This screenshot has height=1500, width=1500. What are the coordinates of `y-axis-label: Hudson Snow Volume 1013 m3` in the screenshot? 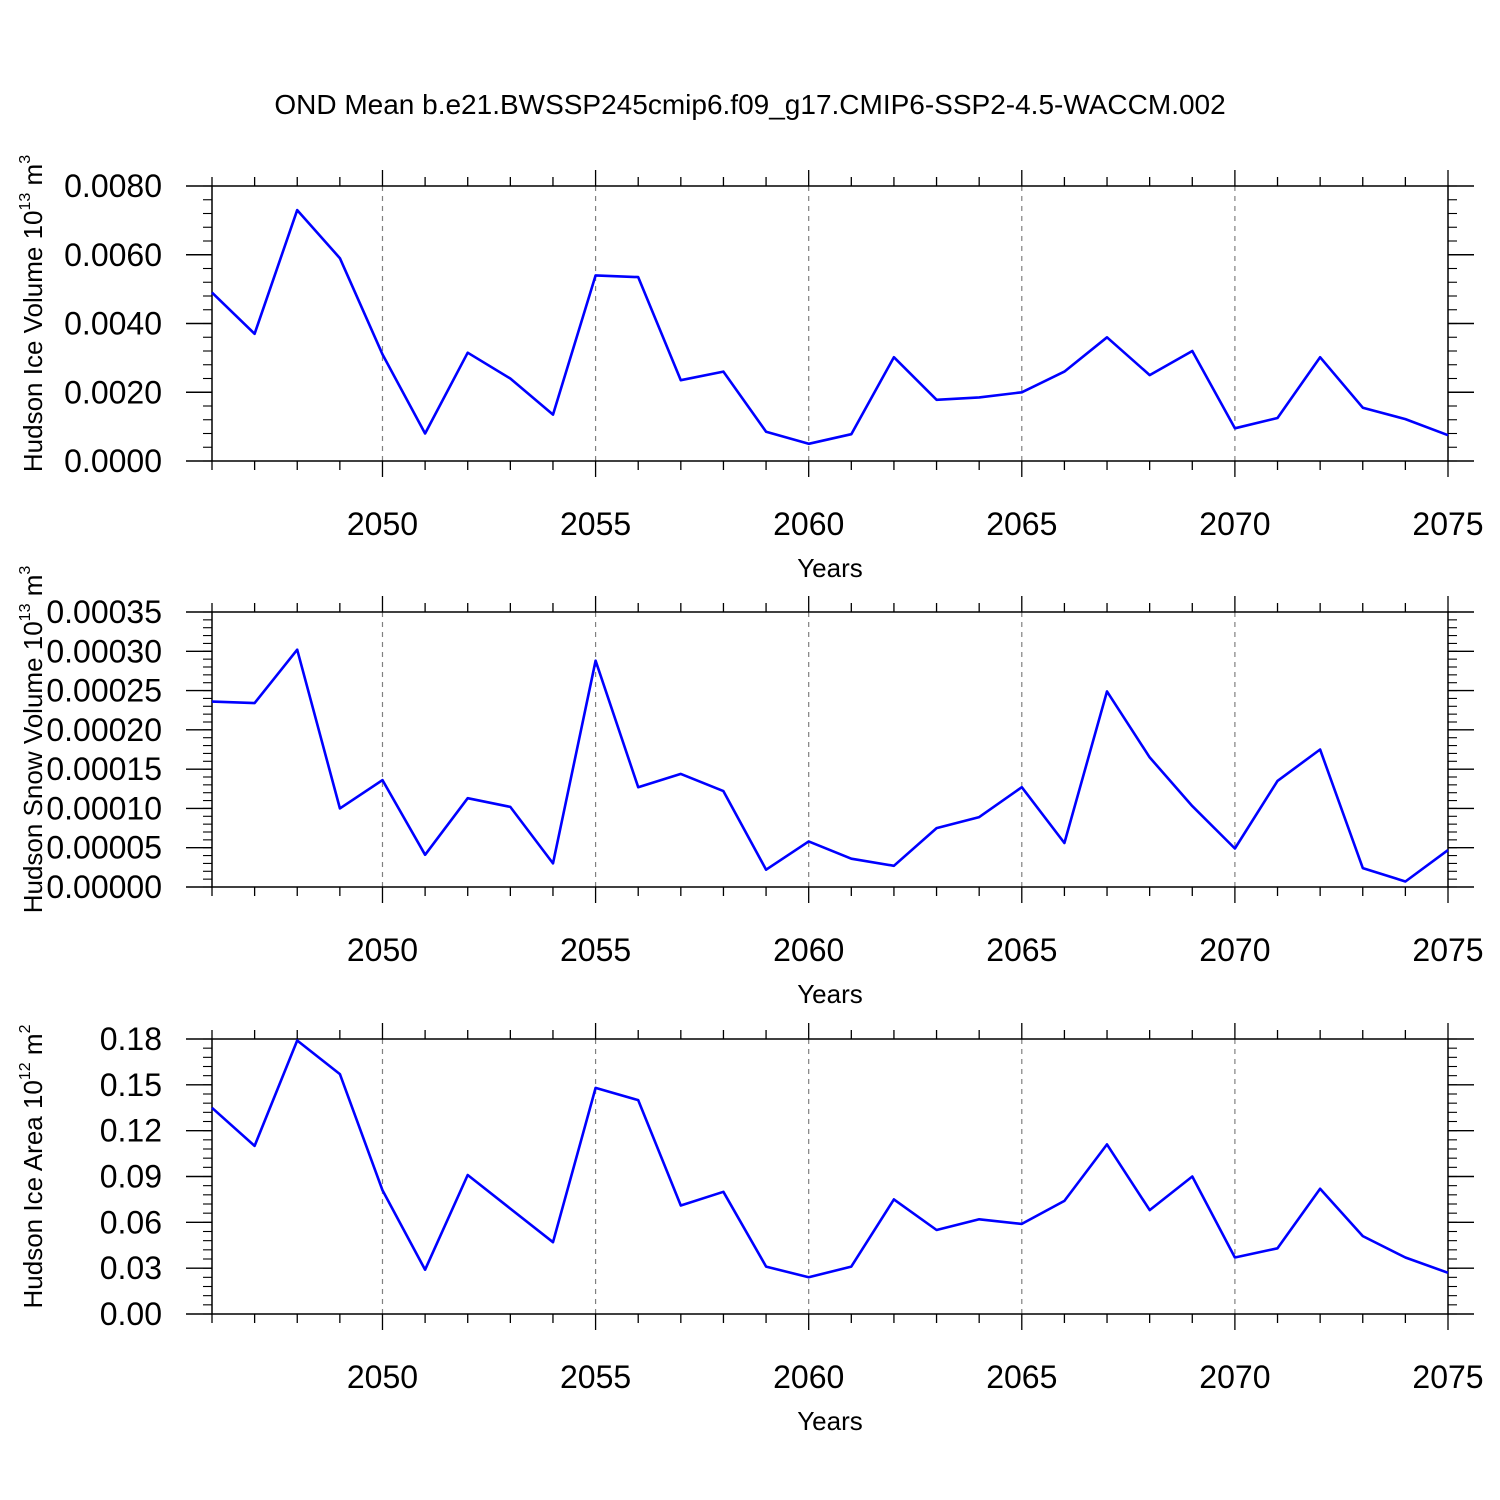 It's located at (32, 740).